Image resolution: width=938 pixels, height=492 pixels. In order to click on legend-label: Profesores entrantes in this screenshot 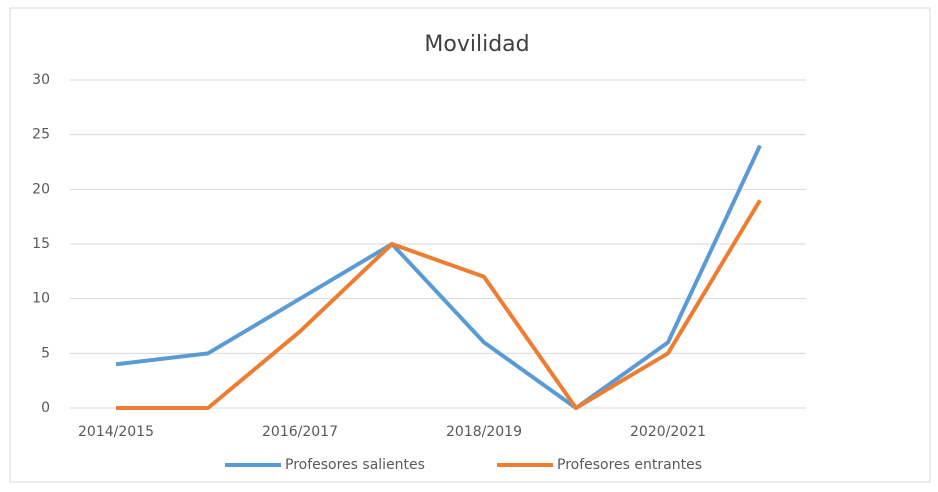, I will do `click(629, 465)`.